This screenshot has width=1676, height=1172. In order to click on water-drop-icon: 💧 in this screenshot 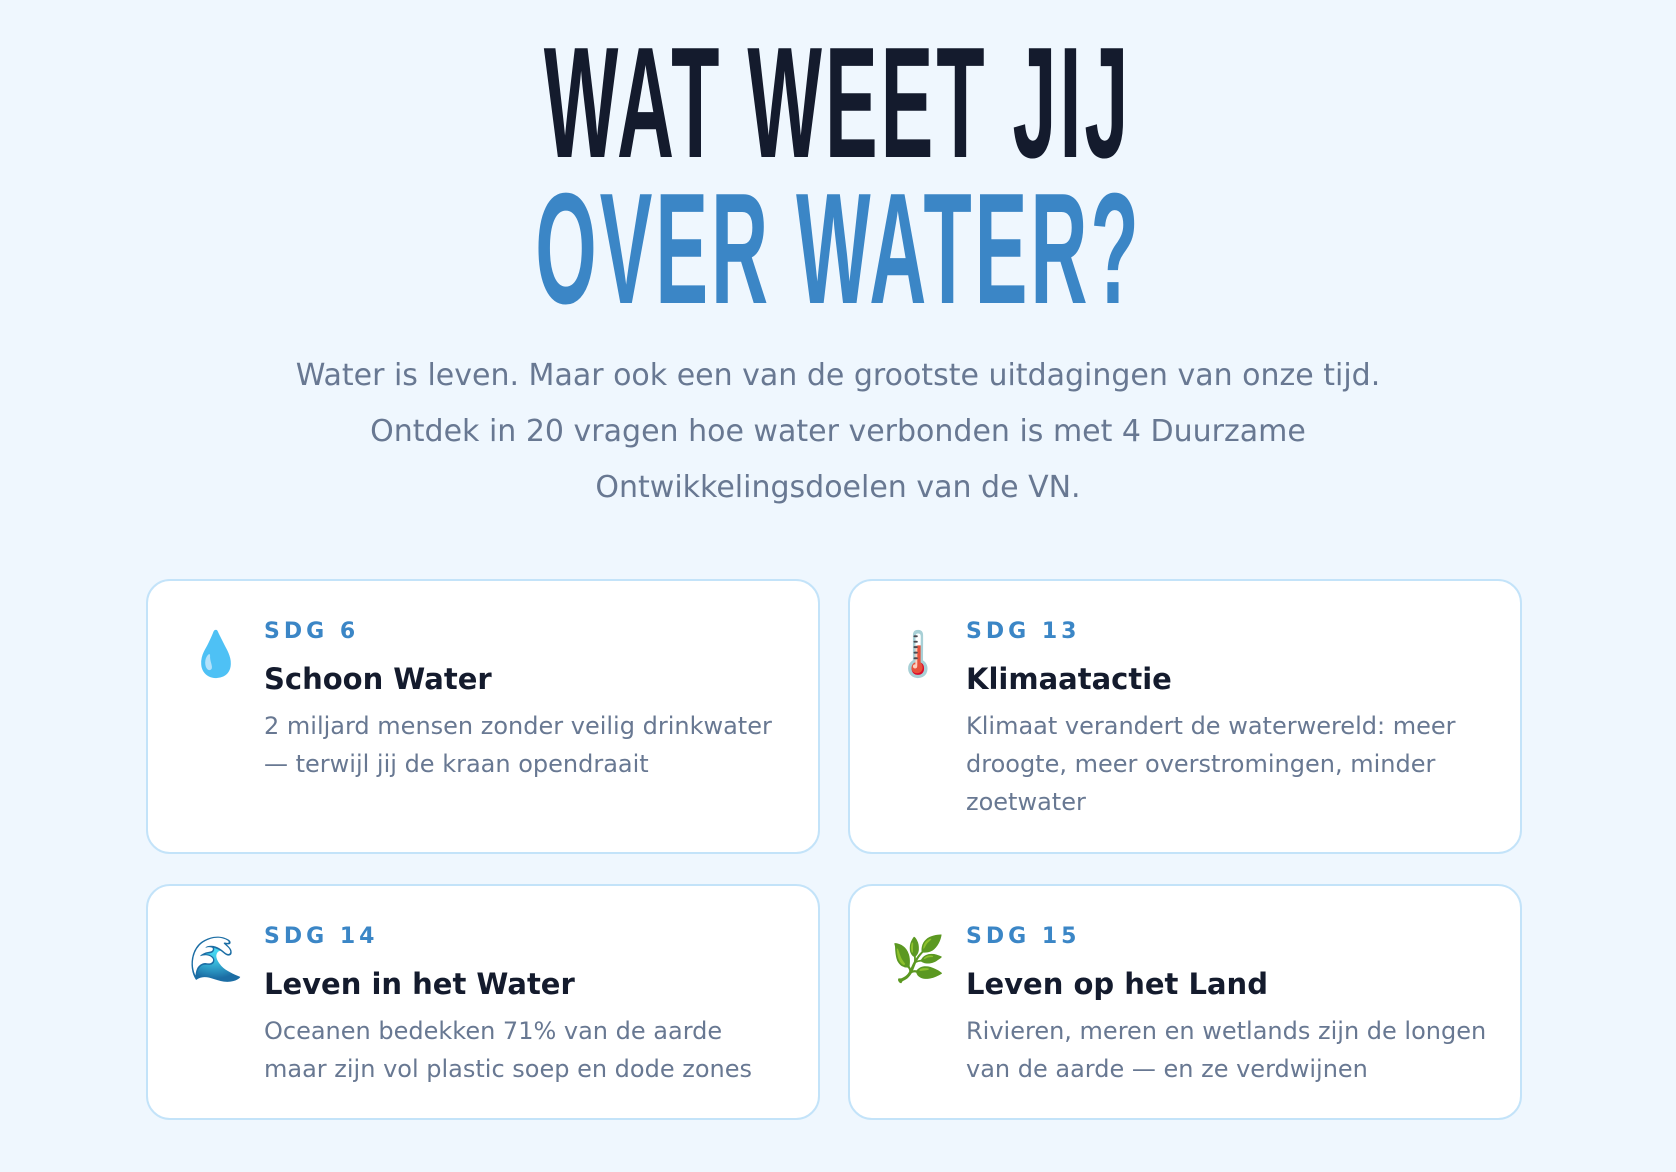, I will do `click(216, 654)`.